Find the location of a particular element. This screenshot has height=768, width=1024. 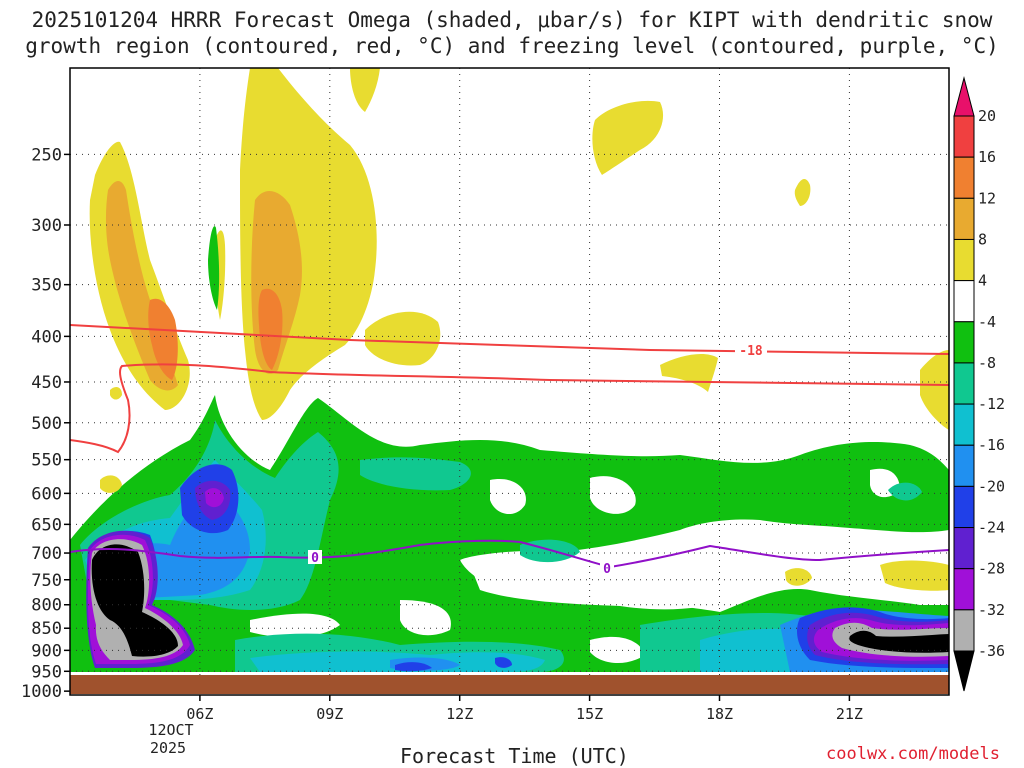

y-tick-label: 750 is located at coordinates (46, 581).